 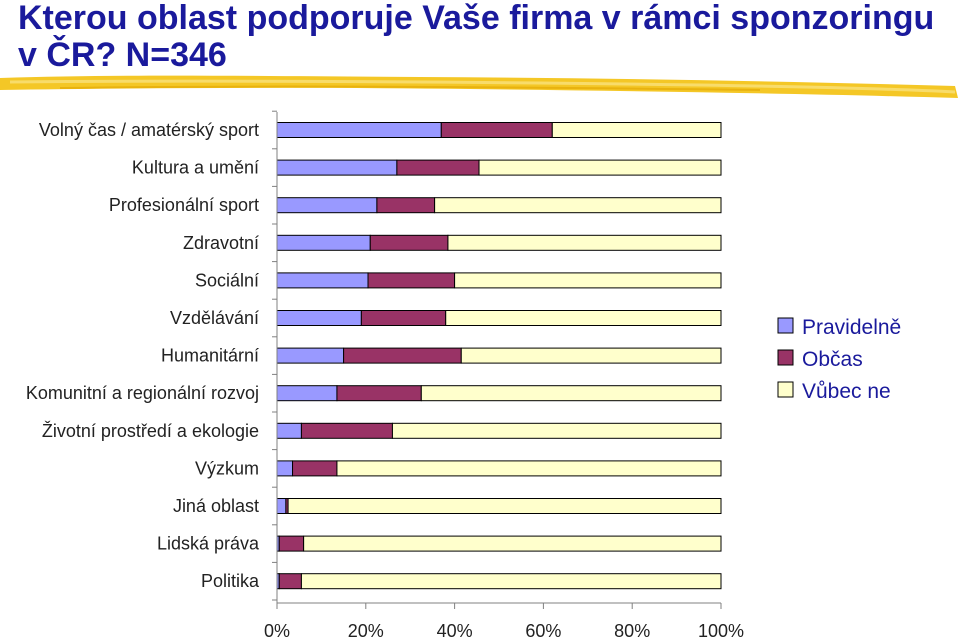 What do you see at coordinates (406, 205) in the screenshot?
I see `bar-obcas-profesionalni-sport` at bounding box center [406, 205].